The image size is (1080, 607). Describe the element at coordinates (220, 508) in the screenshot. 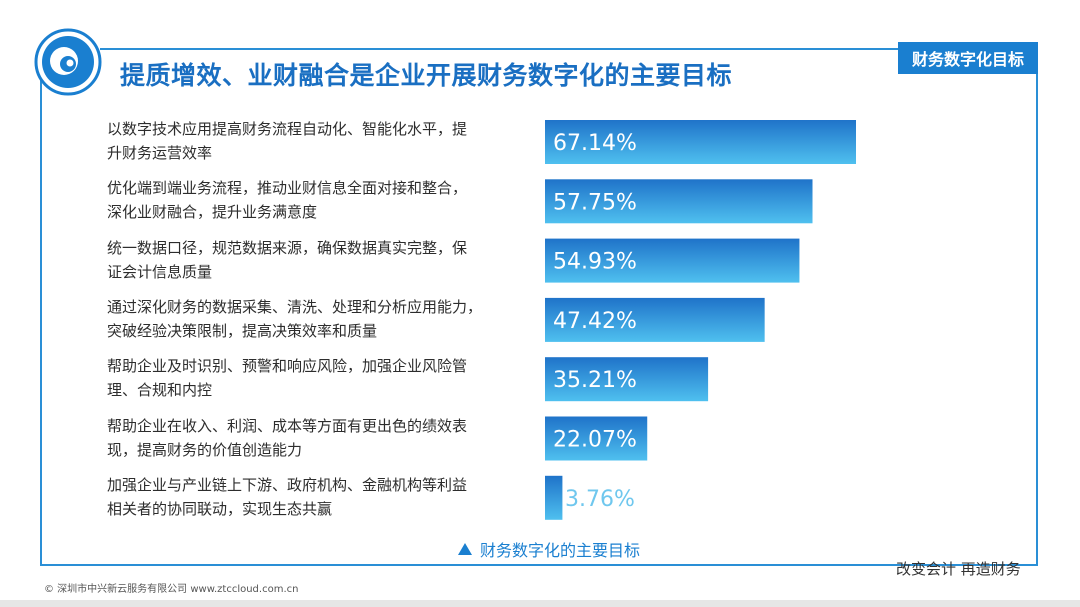

I see `category-label-line: 相关者的协同联动，实现生态共赢` at that location.